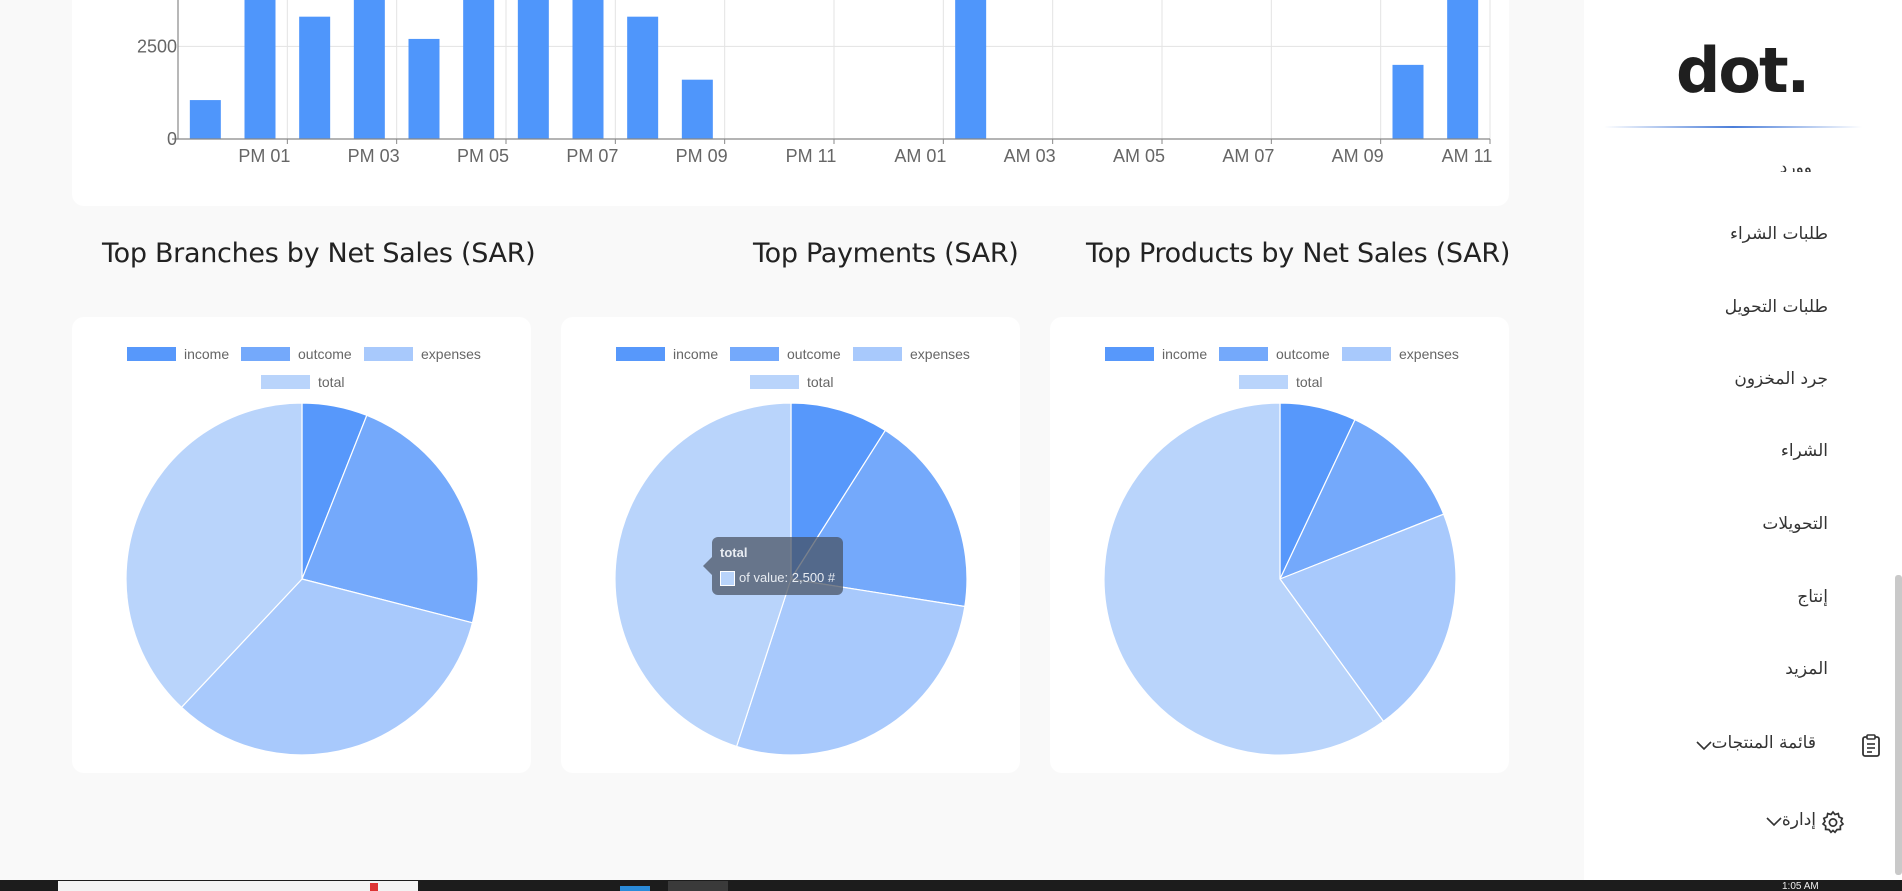  Describe the element at coordinates (374, 156) in the screenshot. I see `bar-chart-x-tick-label: PM 03` at that location.